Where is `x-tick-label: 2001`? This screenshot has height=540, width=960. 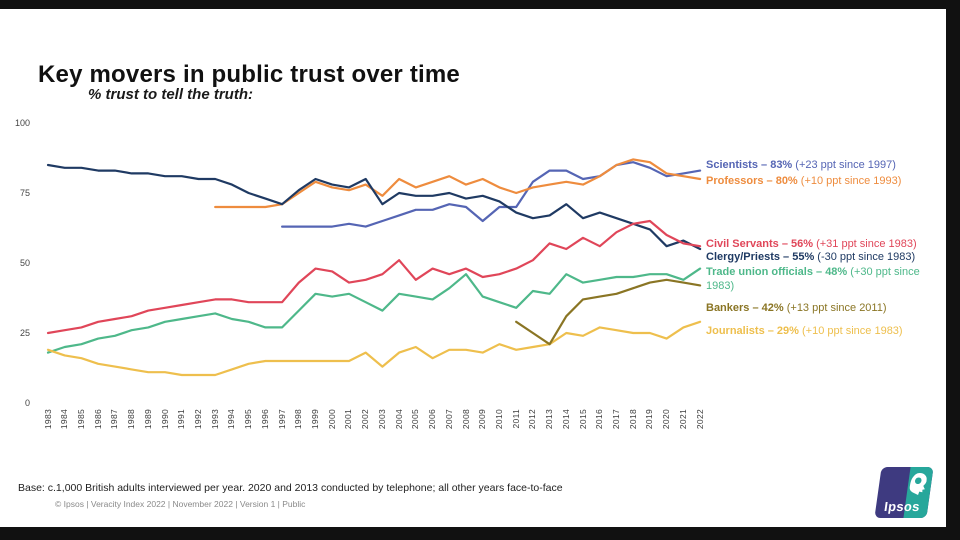
x-tick-label: 2001 is located at coordinates (348, 419).